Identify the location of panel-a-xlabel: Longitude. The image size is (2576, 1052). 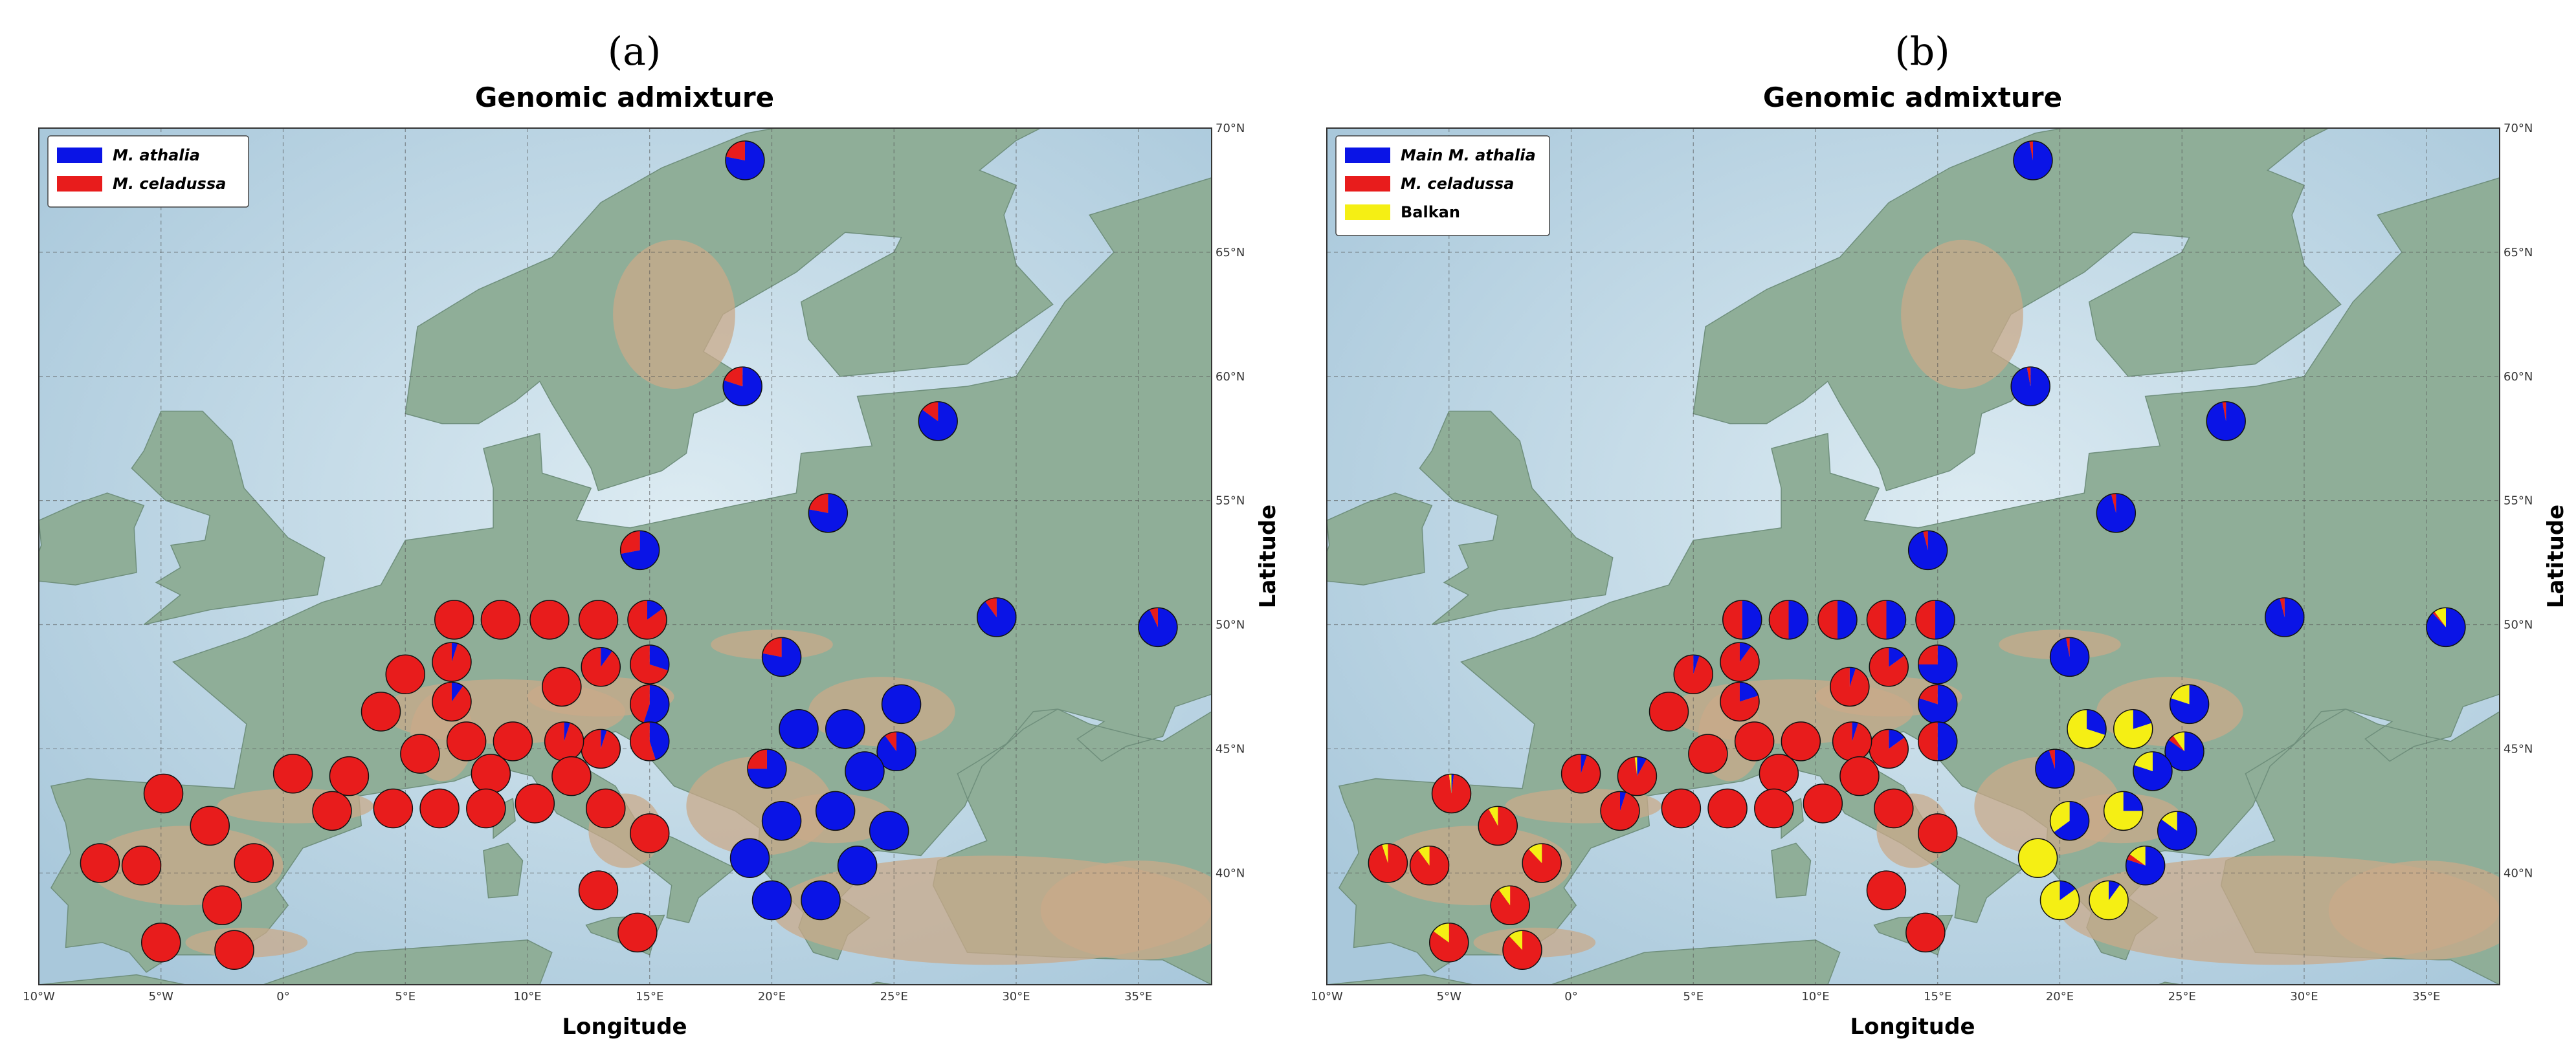
(624, 1027).